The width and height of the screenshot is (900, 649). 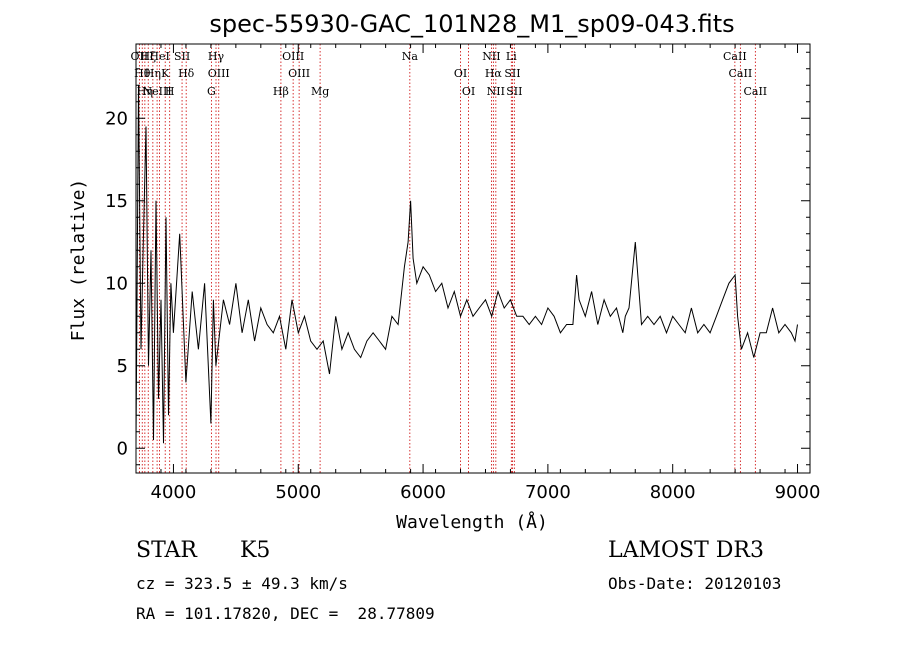 What do you see at coordinates (548, 492) in the screenshot?
I see `x-tick-label: 7000` at bounding box center [548, 492].